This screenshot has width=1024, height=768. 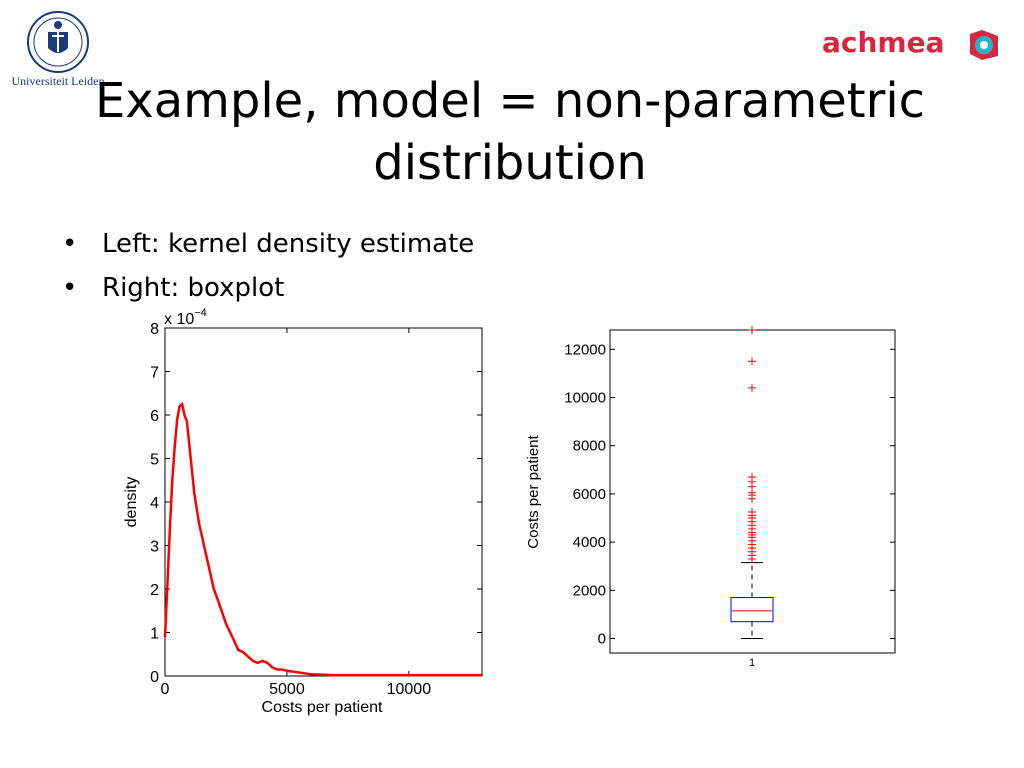 I want to click on achmea-logo: achmea, so click(x=913, y=46).